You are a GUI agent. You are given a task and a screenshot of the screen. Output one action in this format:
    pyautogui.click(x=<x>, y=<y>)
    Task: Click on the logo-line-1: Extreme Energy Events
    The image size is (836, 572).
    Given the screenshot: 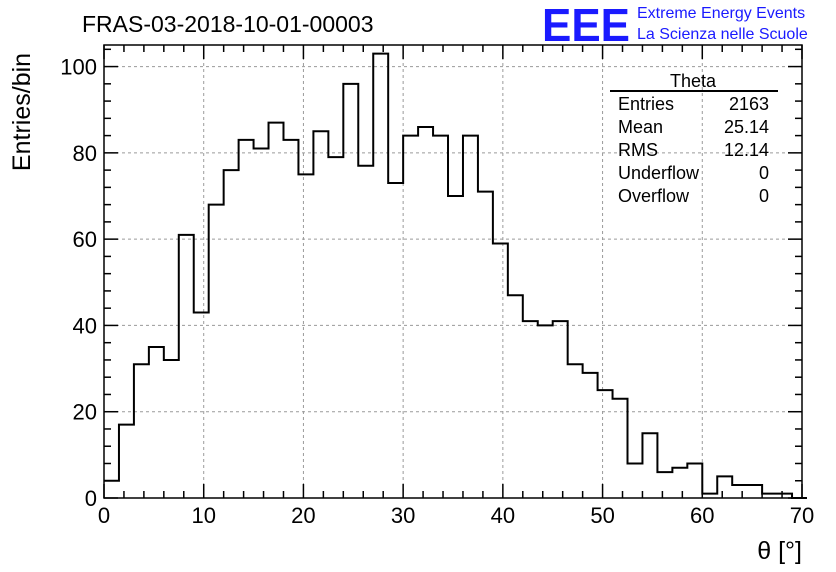 What is the action you would take?
    pyautogui.click(x=721, y=13)
    